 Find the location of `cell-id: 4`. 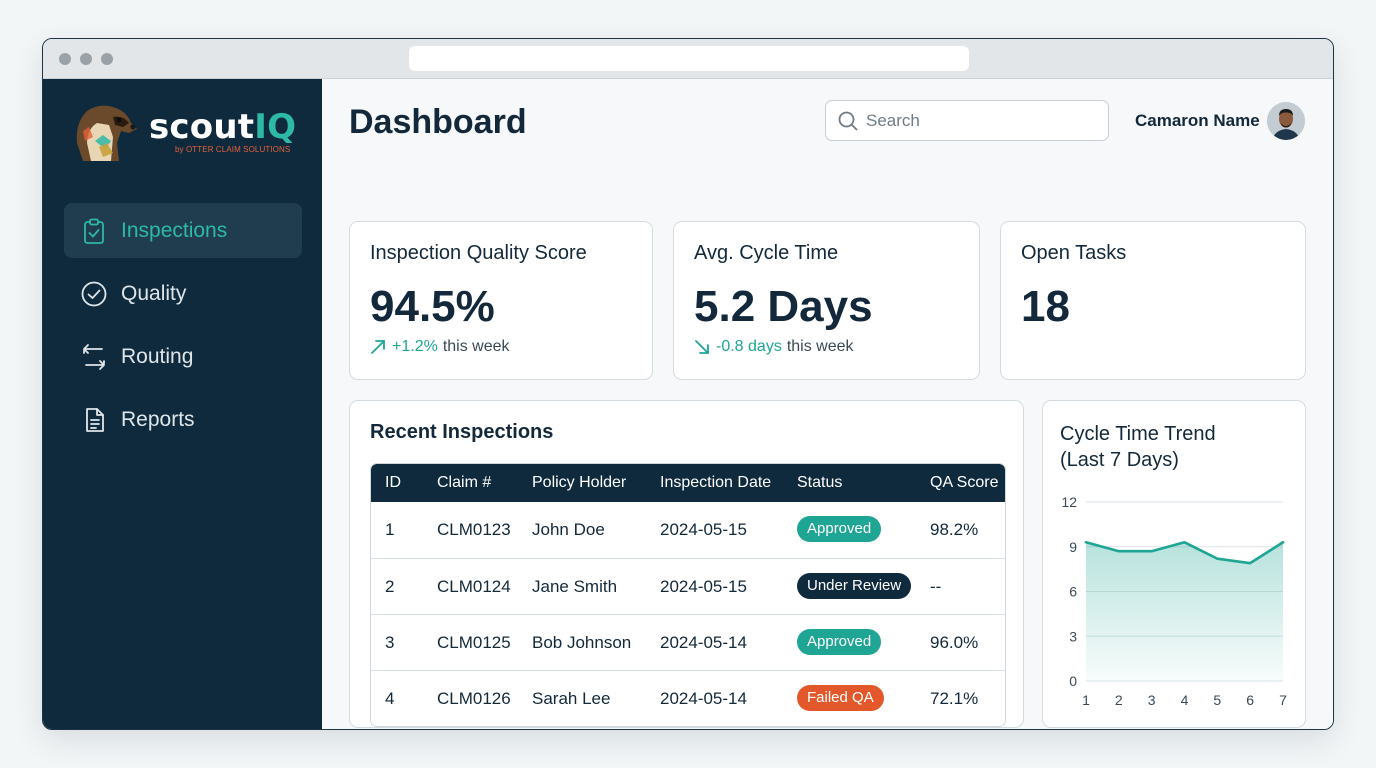

cell-id: 4 is located at coordinates (390, 698).